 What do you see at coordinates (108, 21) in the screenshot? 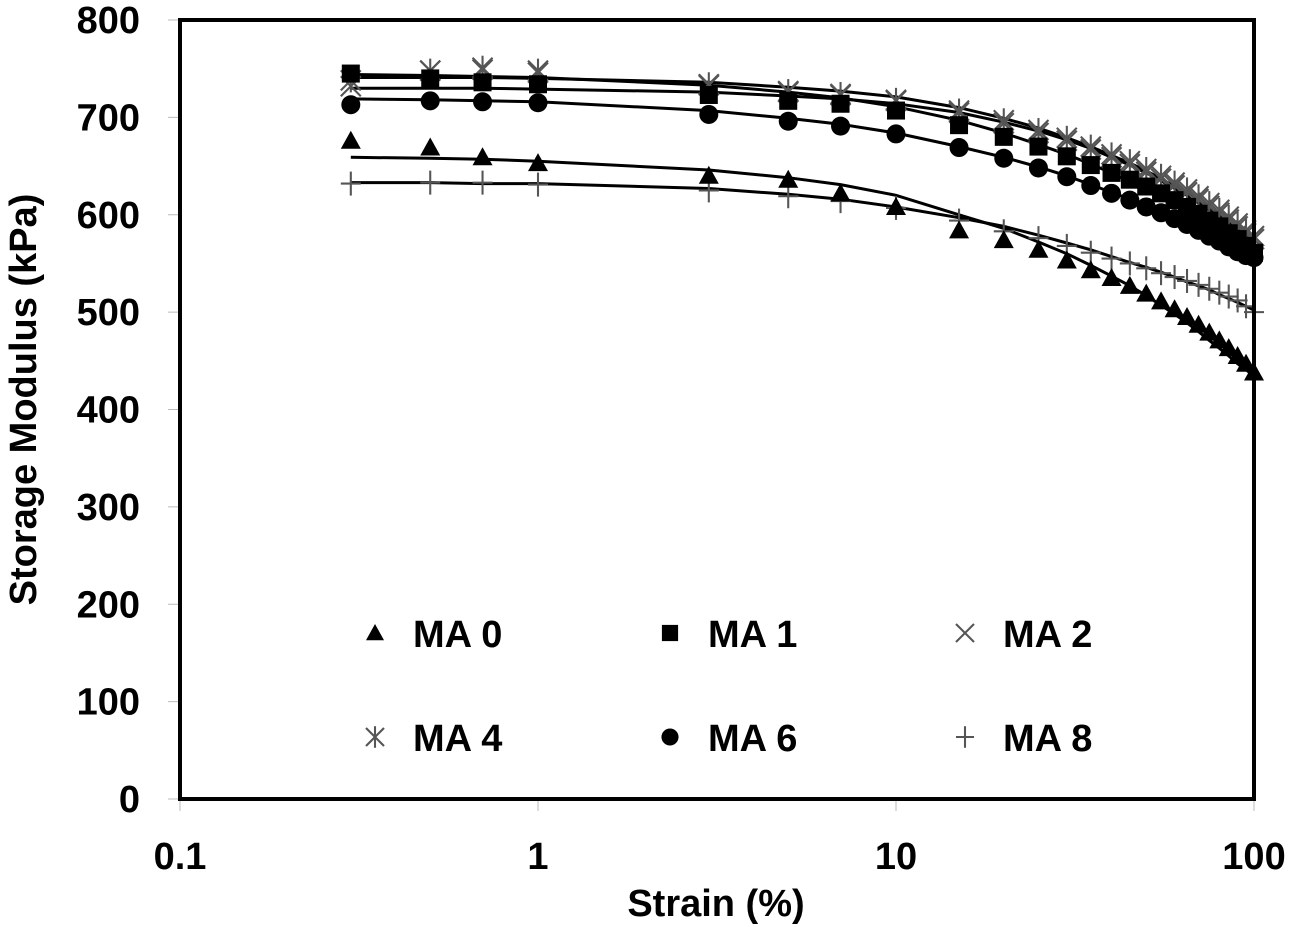
I see `y-tick-label: 800` at bounding box center [108, 21].